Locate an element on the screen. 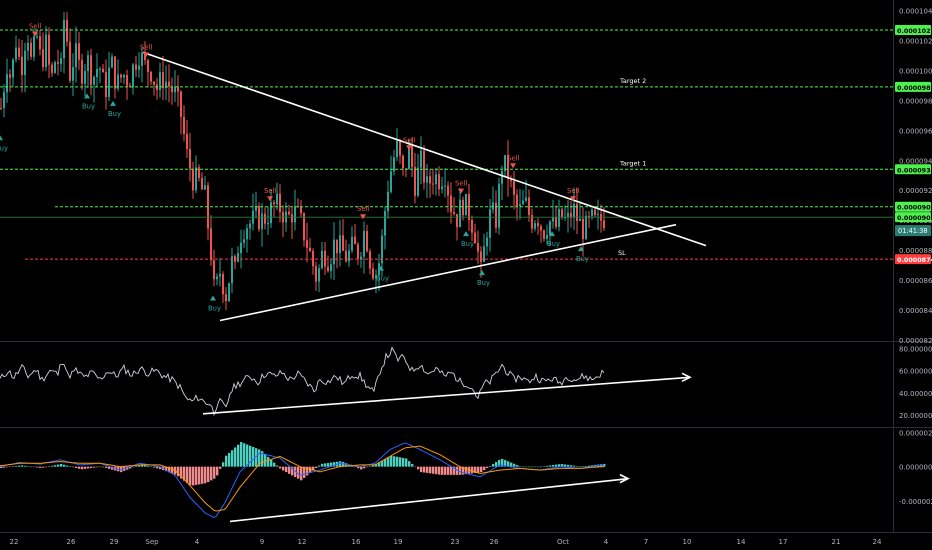  sell-arrow-icon is located at coordinates (513, 166).